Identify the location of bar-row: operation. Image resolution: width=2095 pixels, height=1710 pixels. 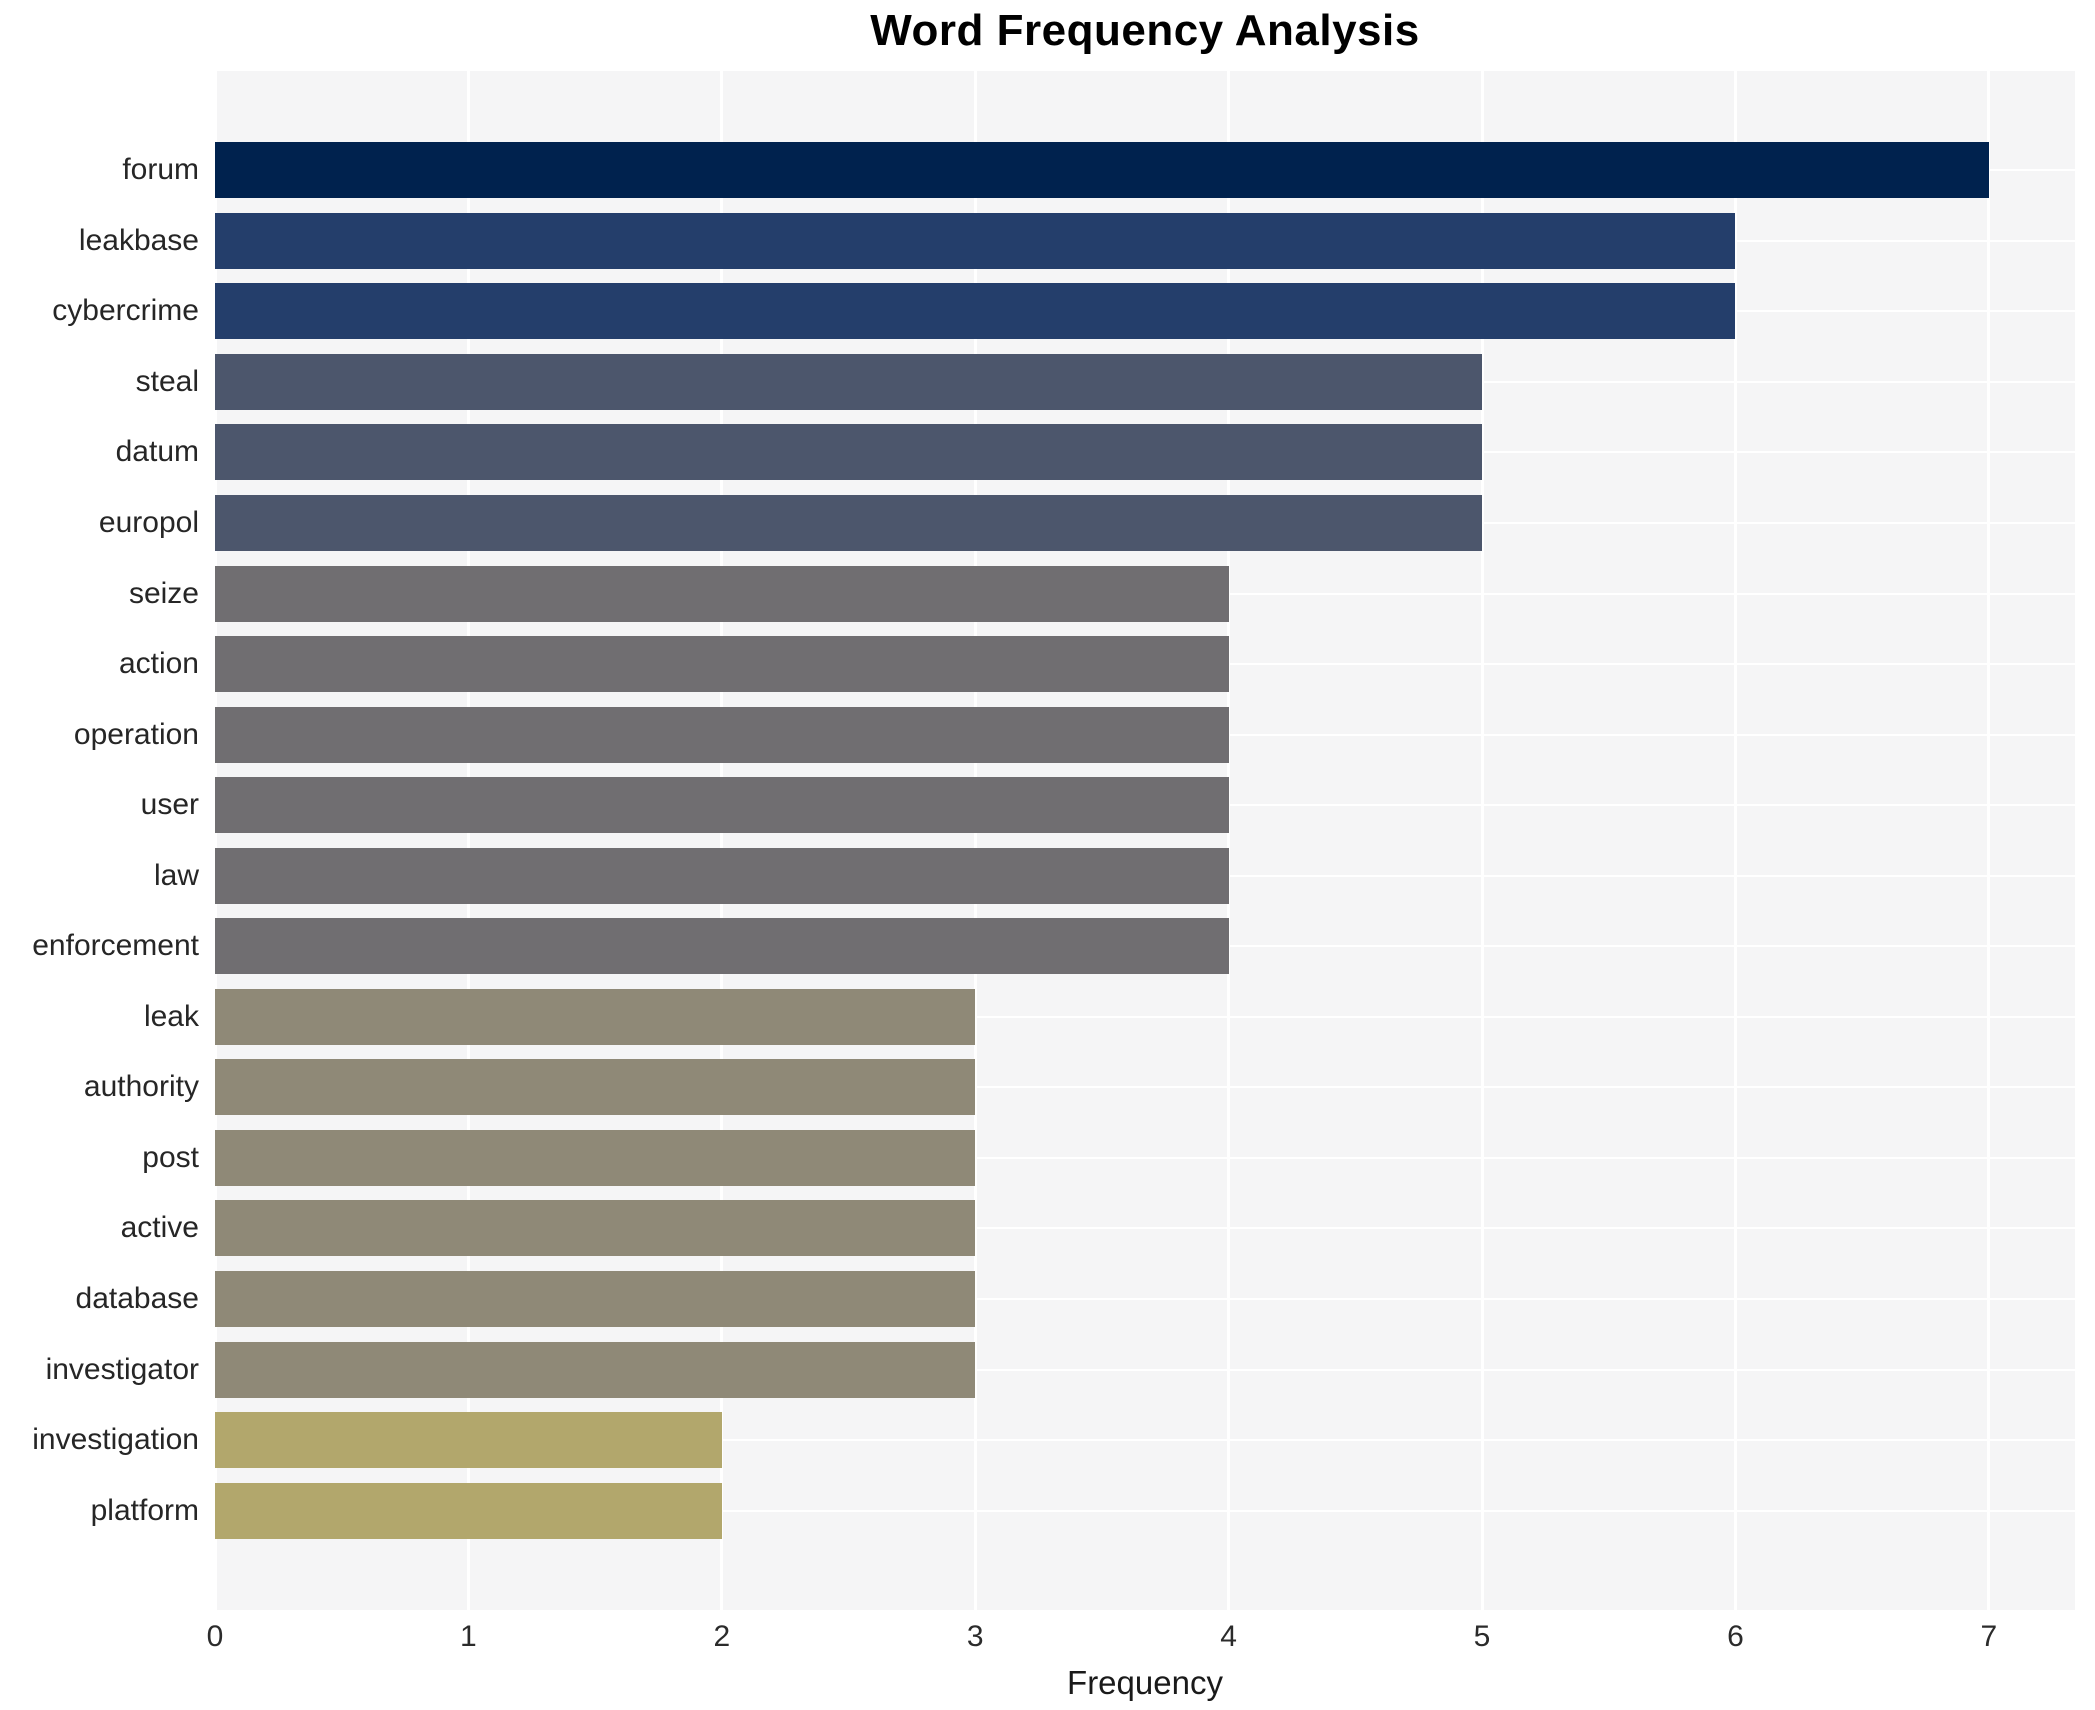
(1074, 734).